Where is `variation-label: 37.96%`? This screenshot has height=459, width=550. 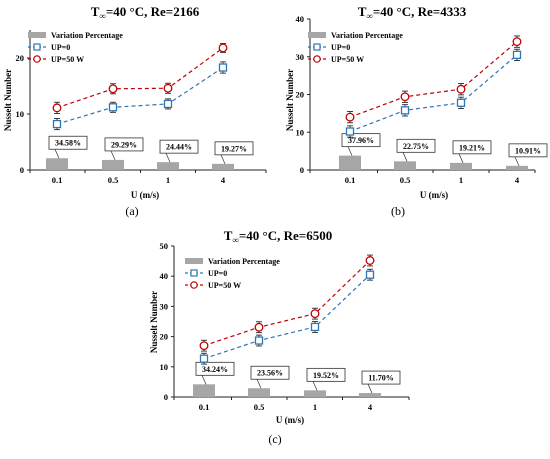
variation-label: 37.96% is located at coordinates (361, 140).